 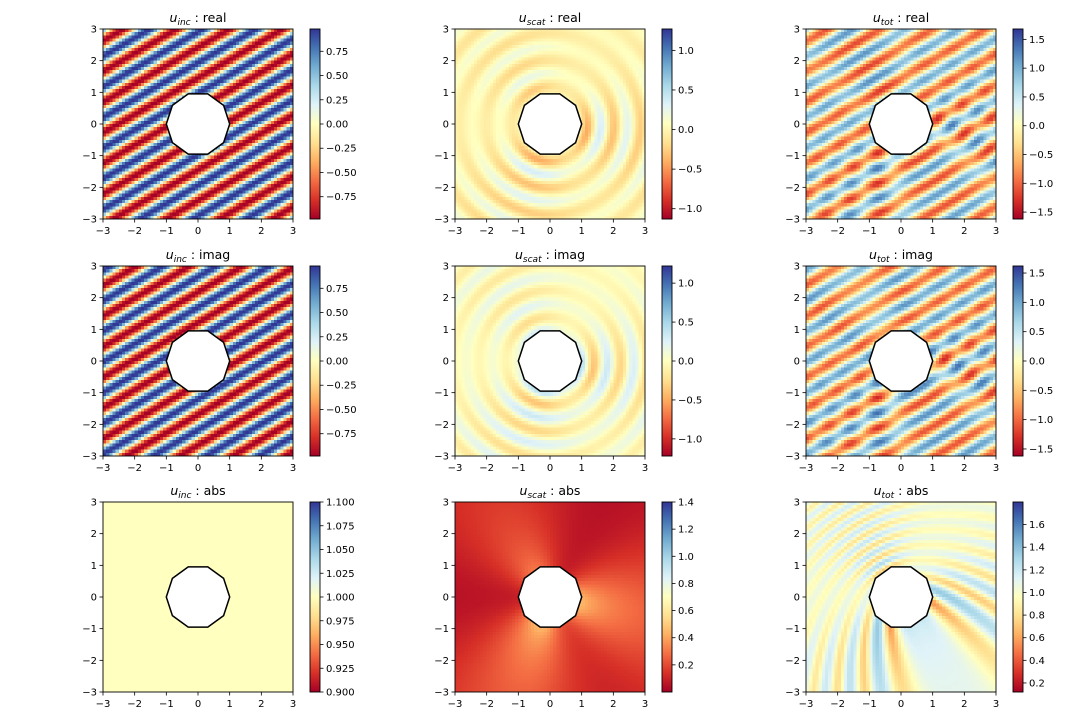 What do you see at coordinates (690, 209) in the screenshot?
I see `colorbar-tick-label: −1.0` at bounding box center [690, 209].